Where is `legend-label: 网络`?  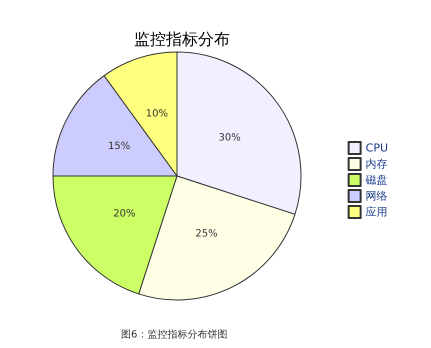 legend-label: 网络 is located at coordinates (377, 196).